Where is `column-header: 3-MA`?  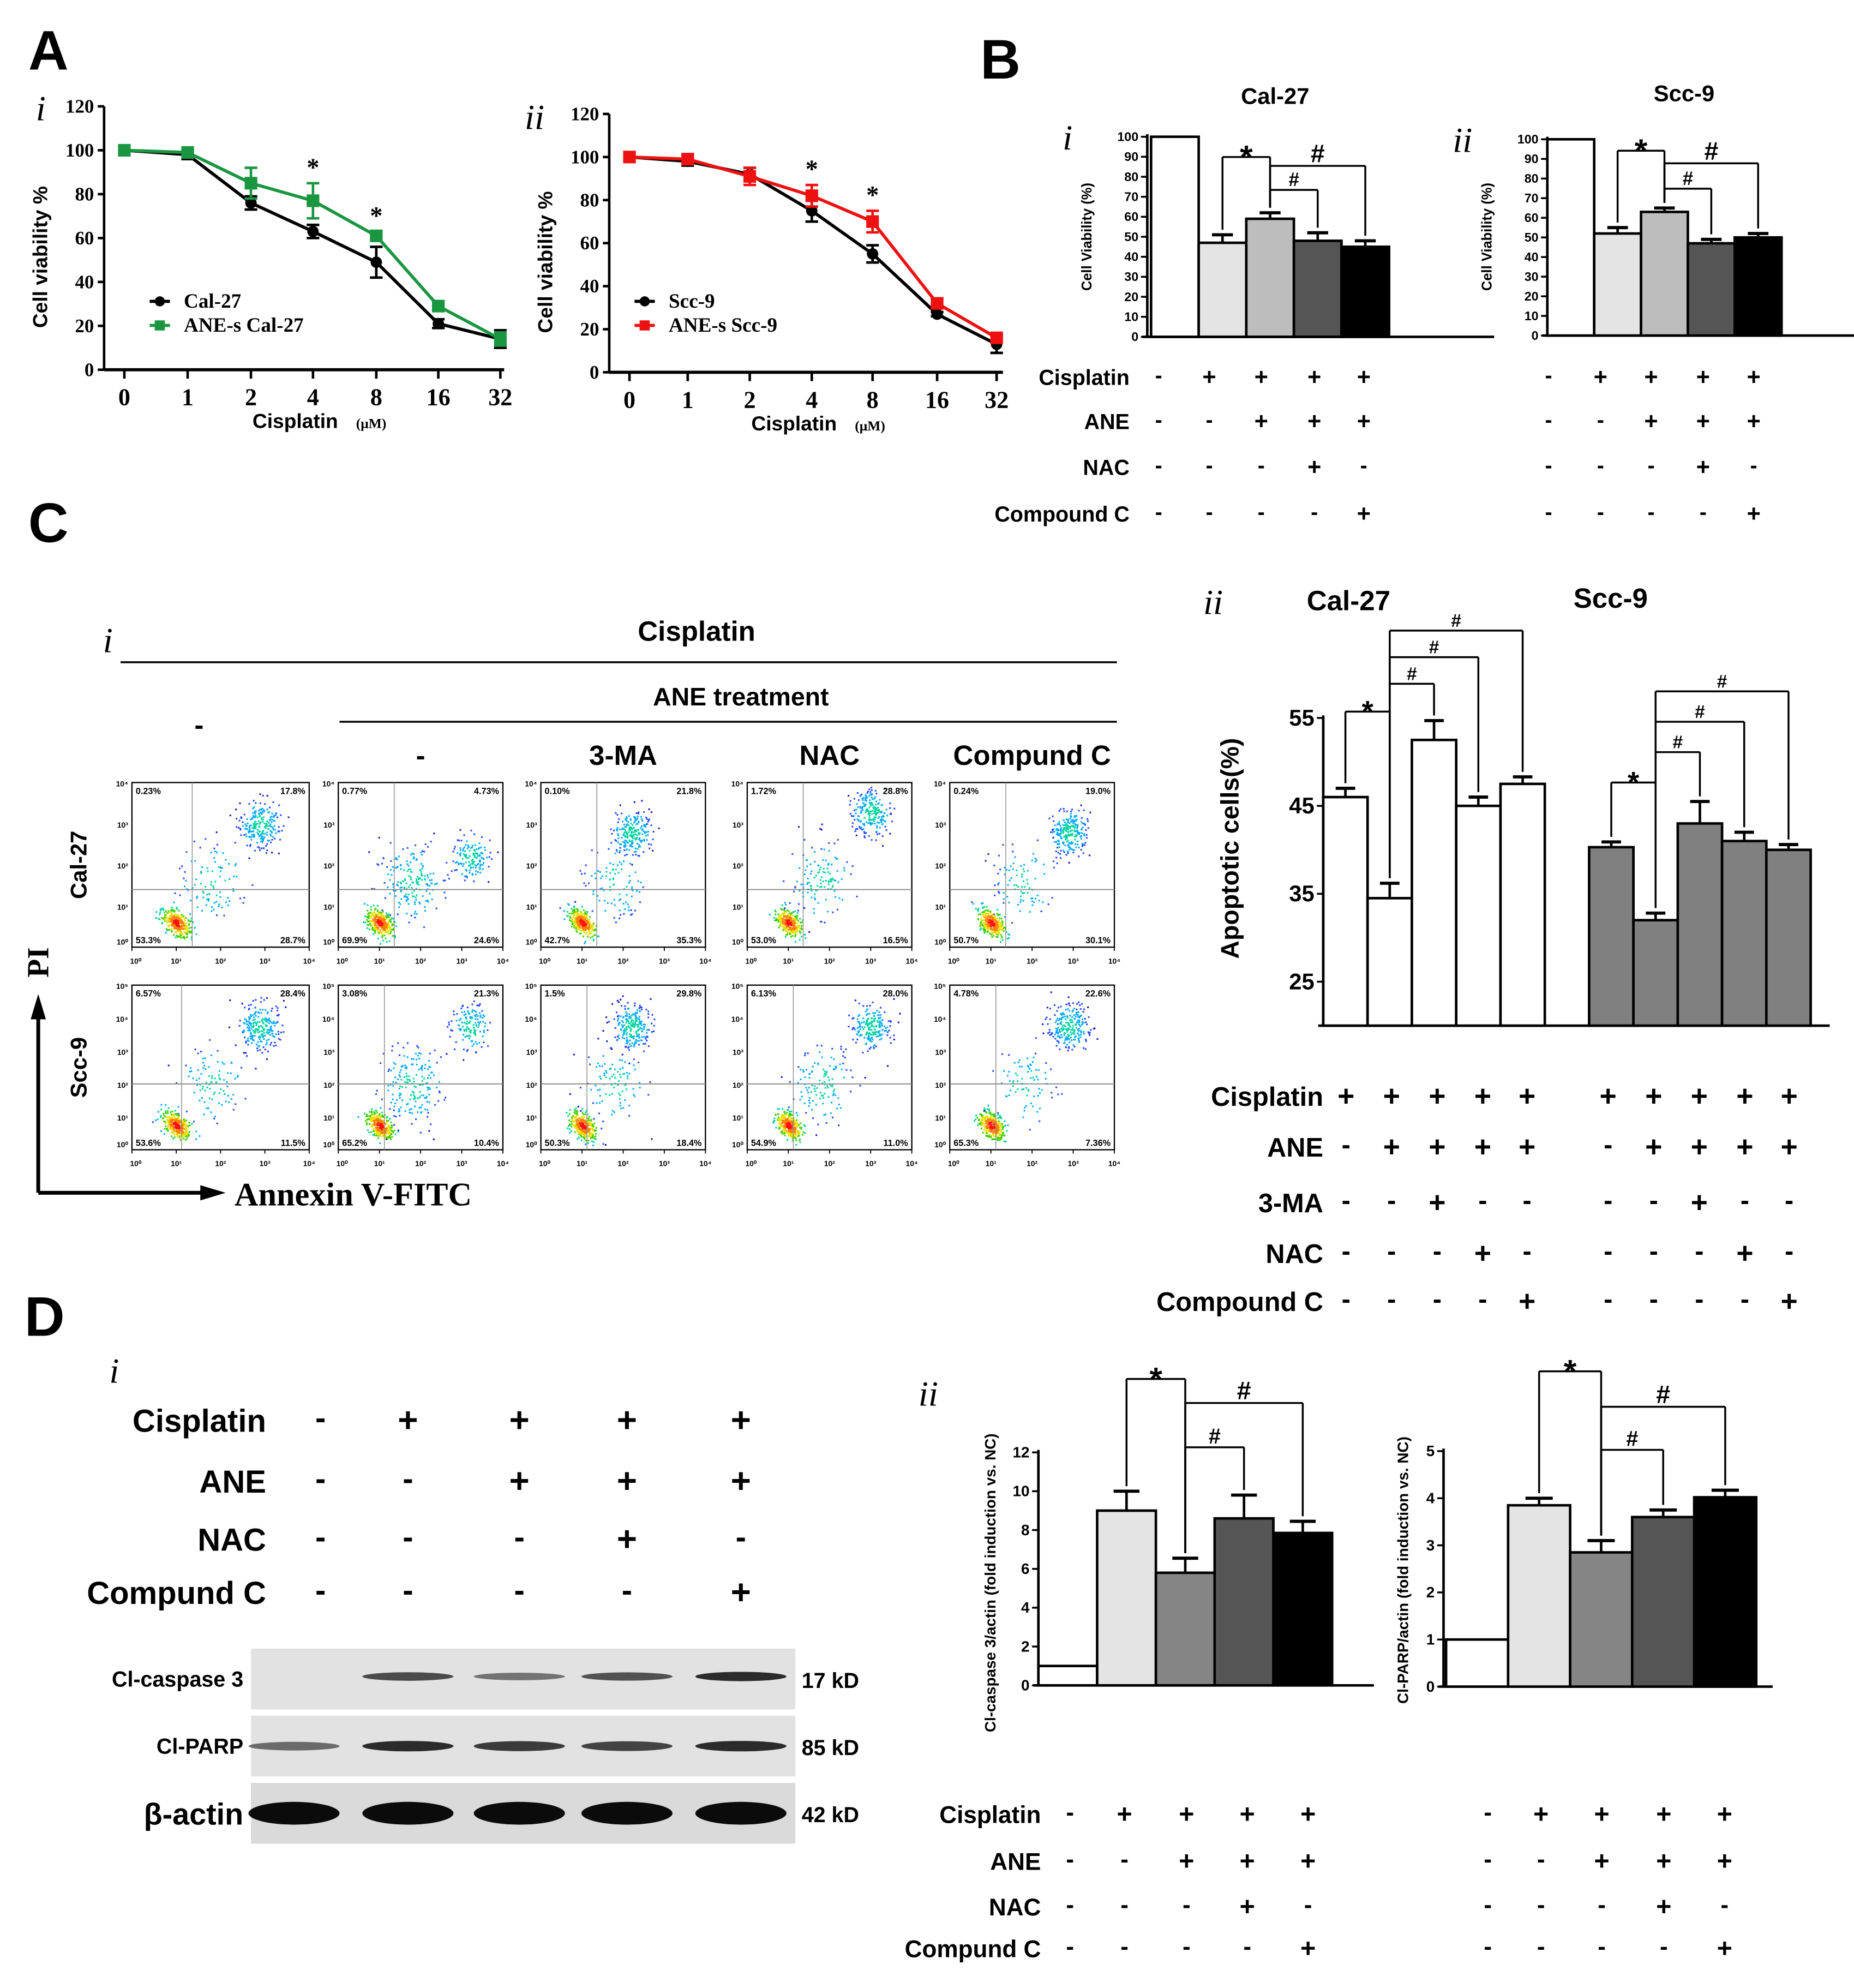
column-header: 3-MA is located at coordinates (623, 755).